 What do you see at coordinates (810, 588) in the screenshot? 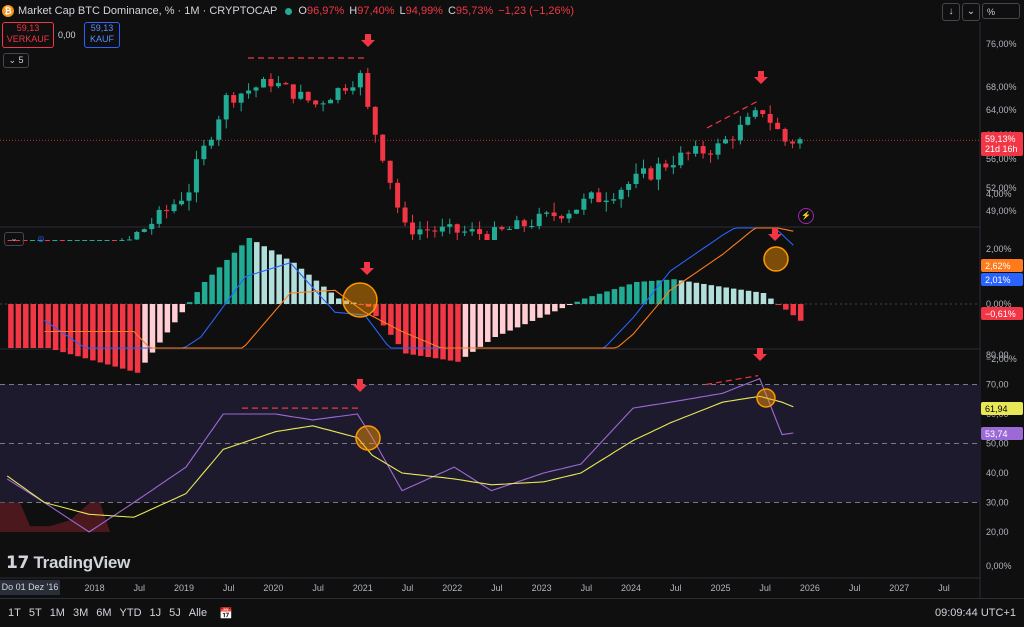
I see `time-tick-label: 2026` at bounding box center [810, 588].